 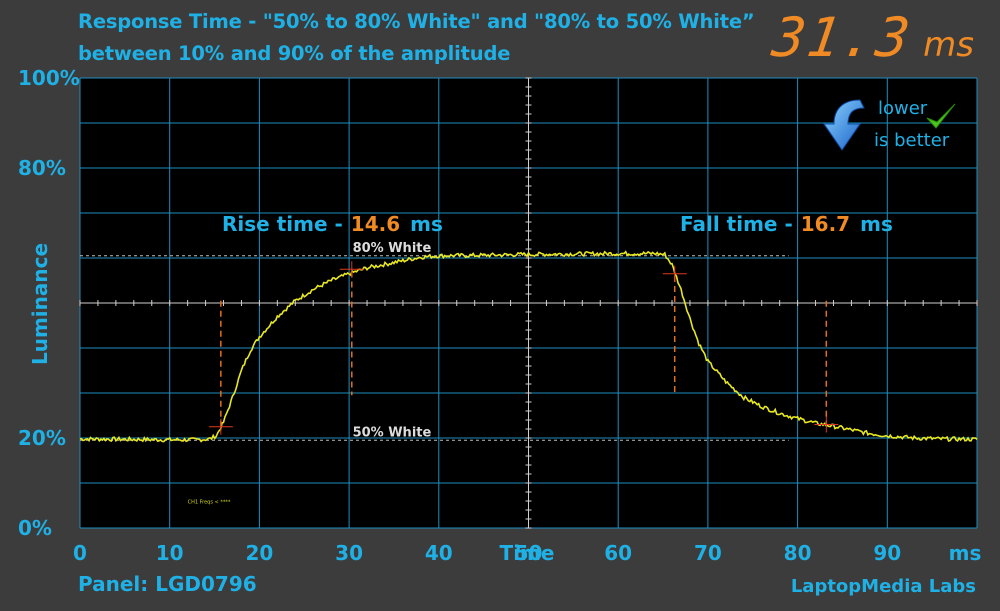 I want to click on x-tick-label: 60, so click(x=618, y=553).